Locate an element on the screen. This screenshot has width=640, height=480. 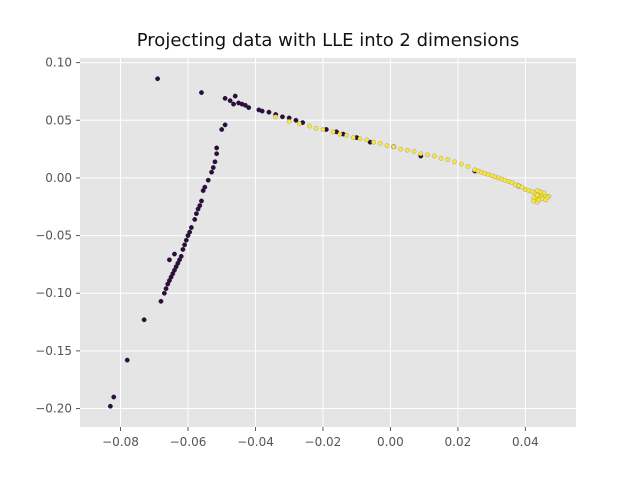
y-tick-label: −0.05 is located at coordinates (53, 236).